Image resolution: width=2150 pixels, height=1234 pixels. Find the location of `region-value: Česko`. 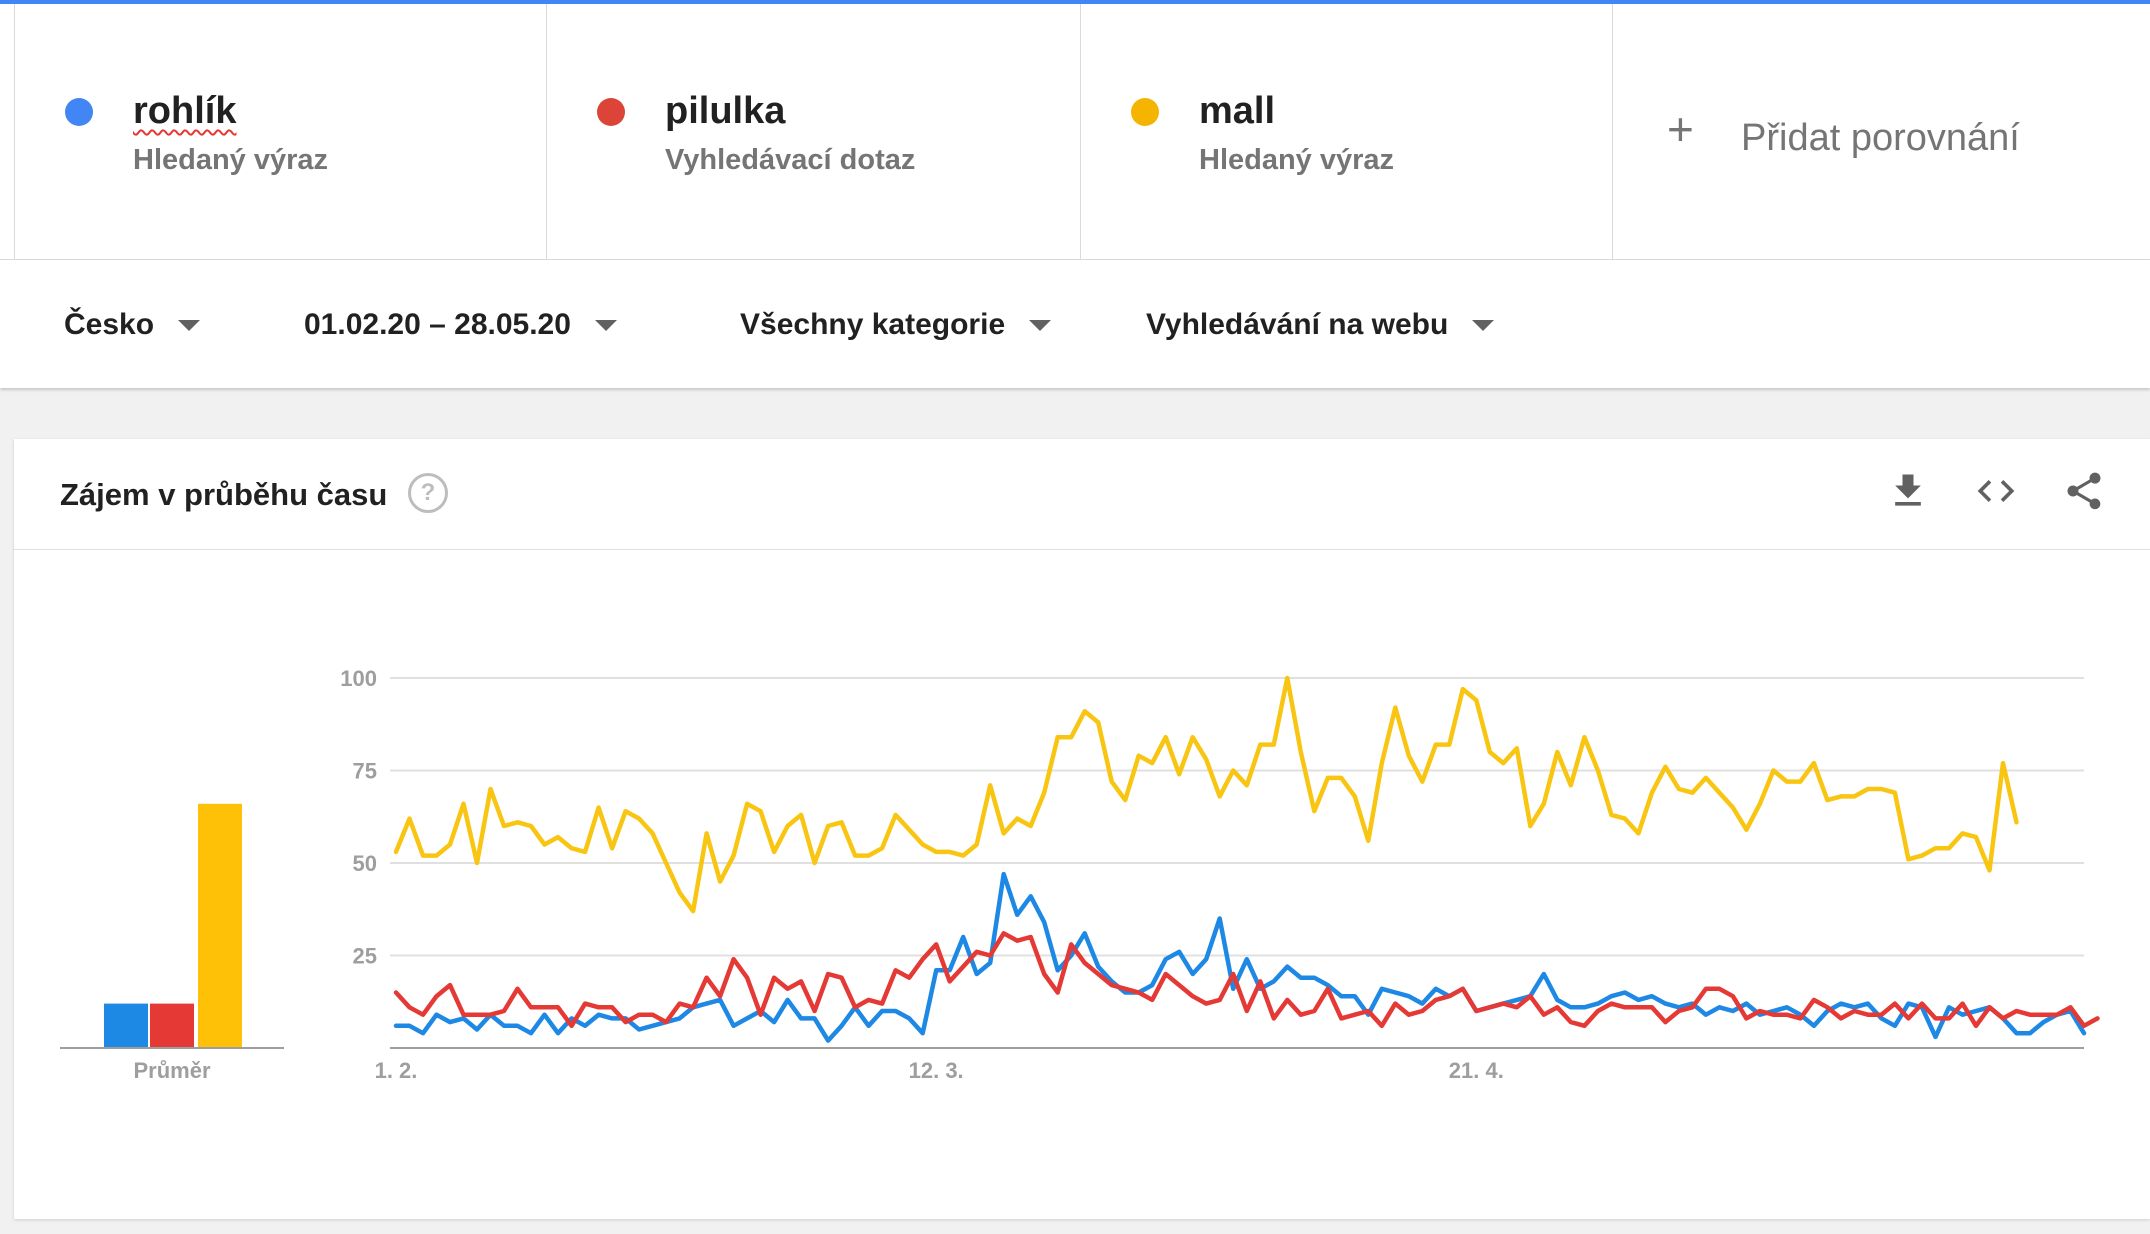

region-value: Česko is located at coordinates (109, 324).